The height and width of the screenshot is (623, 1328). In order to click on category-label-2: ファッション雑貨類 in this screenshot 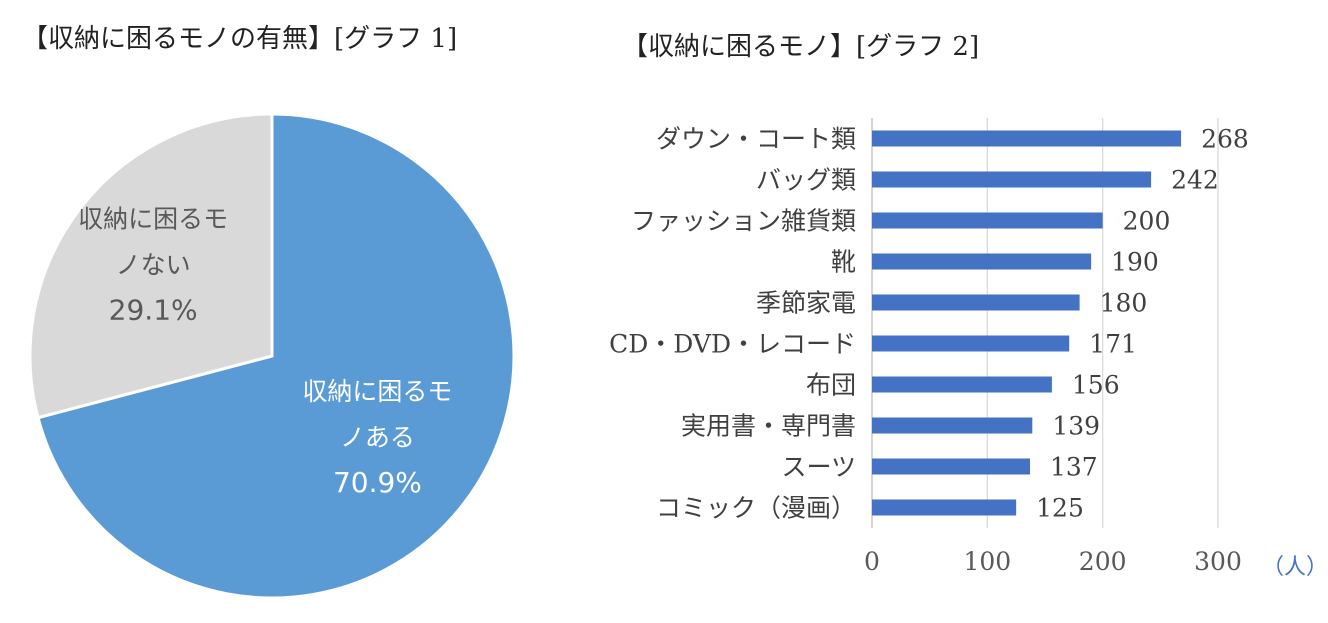, I will do `click(743, 221)`.